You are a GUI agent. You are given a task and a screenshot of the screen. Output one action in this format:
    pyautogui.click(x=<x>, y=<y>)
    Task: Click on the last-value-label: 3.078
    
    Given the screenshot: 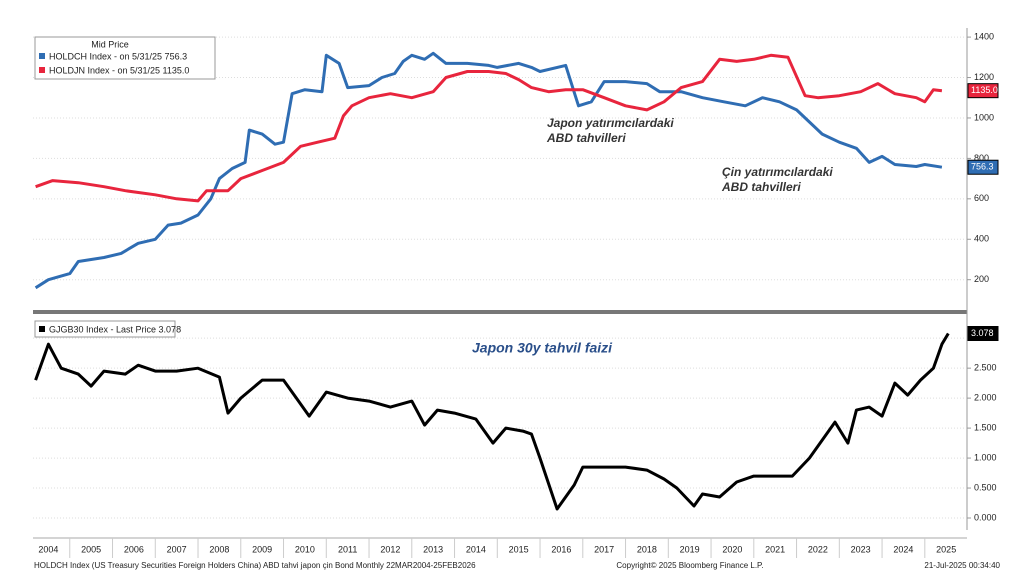 What is the action you would take?
    pyautogui.click(x=982, y=333)
    